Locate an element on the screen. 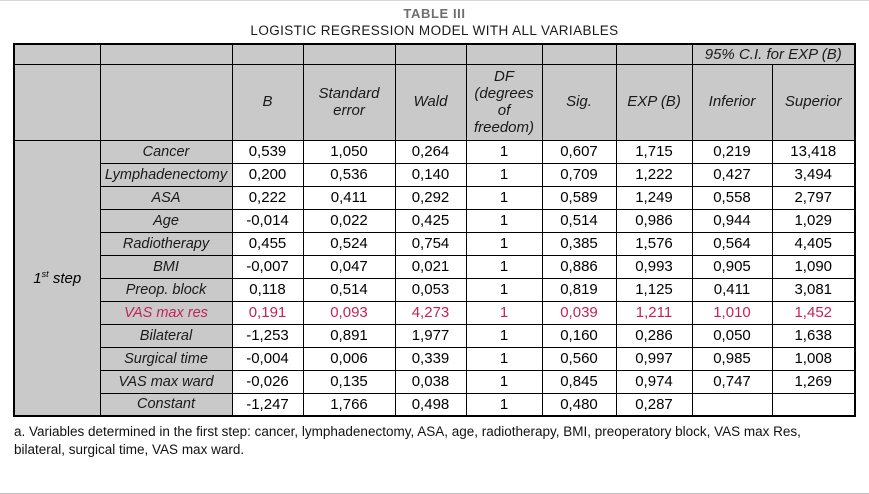 The width and height of the screenshot is (869, 494). value-cell: 0,524 is located at coordinates (349, 243).